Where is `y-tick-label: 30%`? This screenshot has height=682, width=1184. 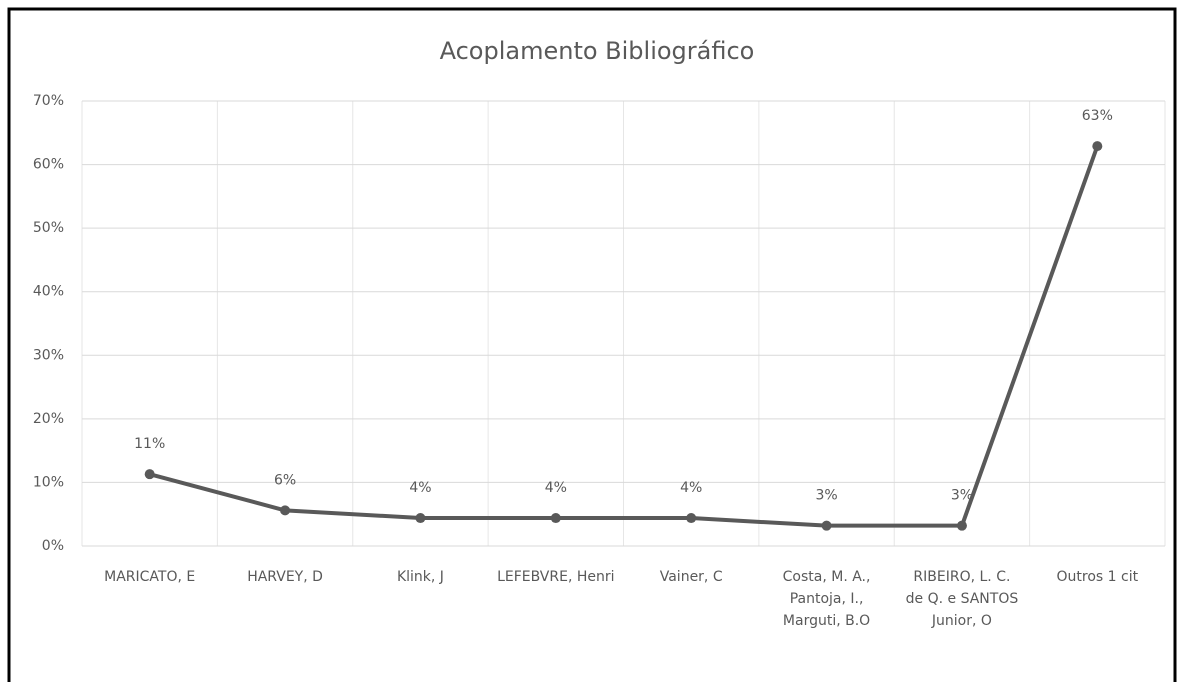
y-tick-label: 30% is located at coordinates (48, 355).